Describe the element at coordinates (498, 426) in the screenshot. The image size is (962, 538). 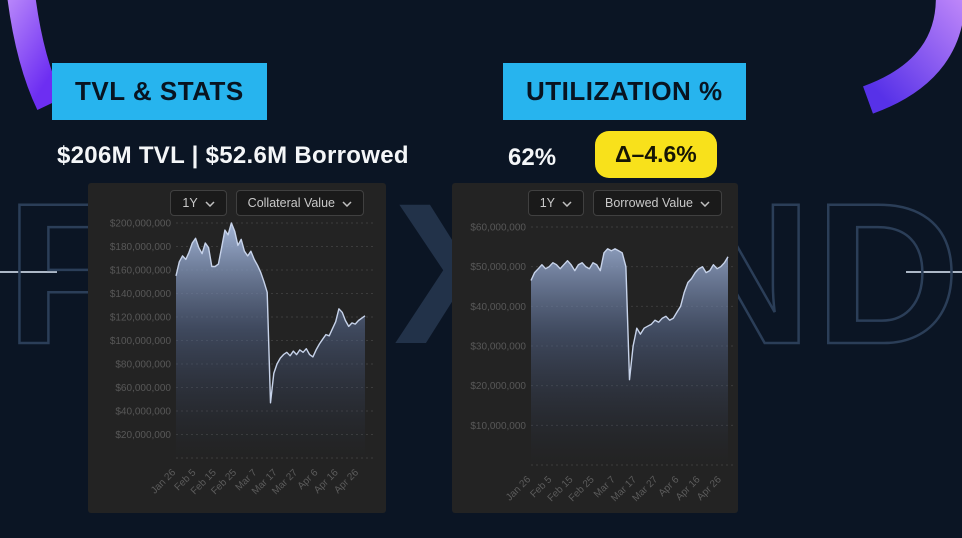
I see `svg-text: $10,000,000` at that location.